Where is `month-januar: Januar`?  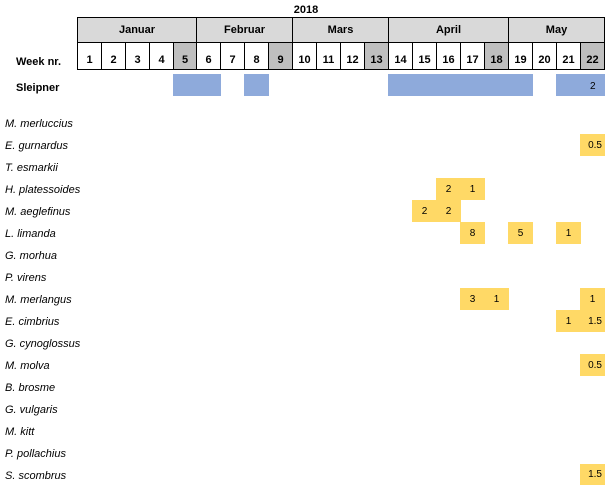 month-januar: Januar is located at coordinates (137, 30).